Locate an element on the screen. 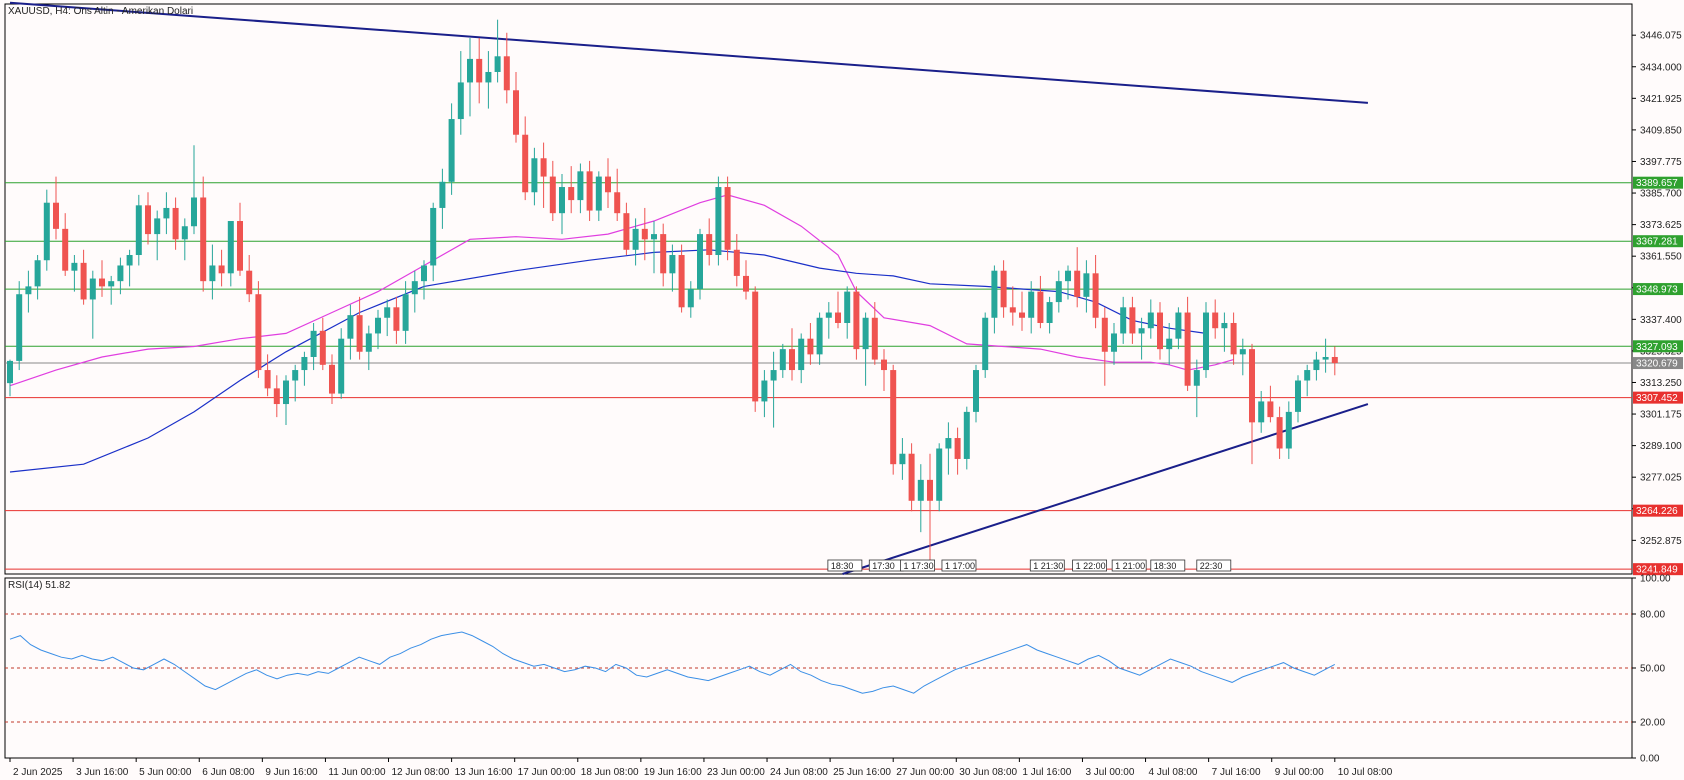 The image size is (1684, 780). price-tick-label: 3301.175 is located at coordinates (1661, 415).